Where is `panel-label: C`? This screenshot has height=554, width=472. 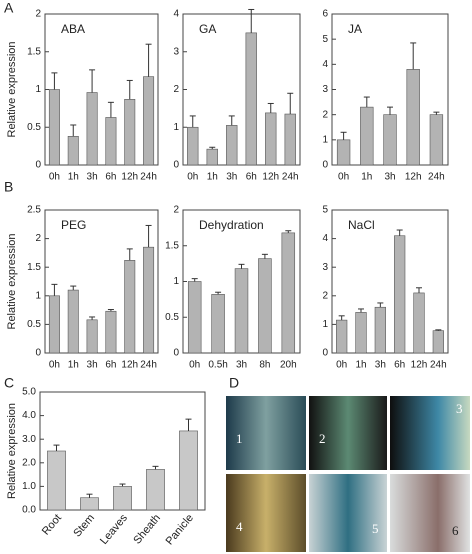
panel-label: C is located at coordinates (9, 383).